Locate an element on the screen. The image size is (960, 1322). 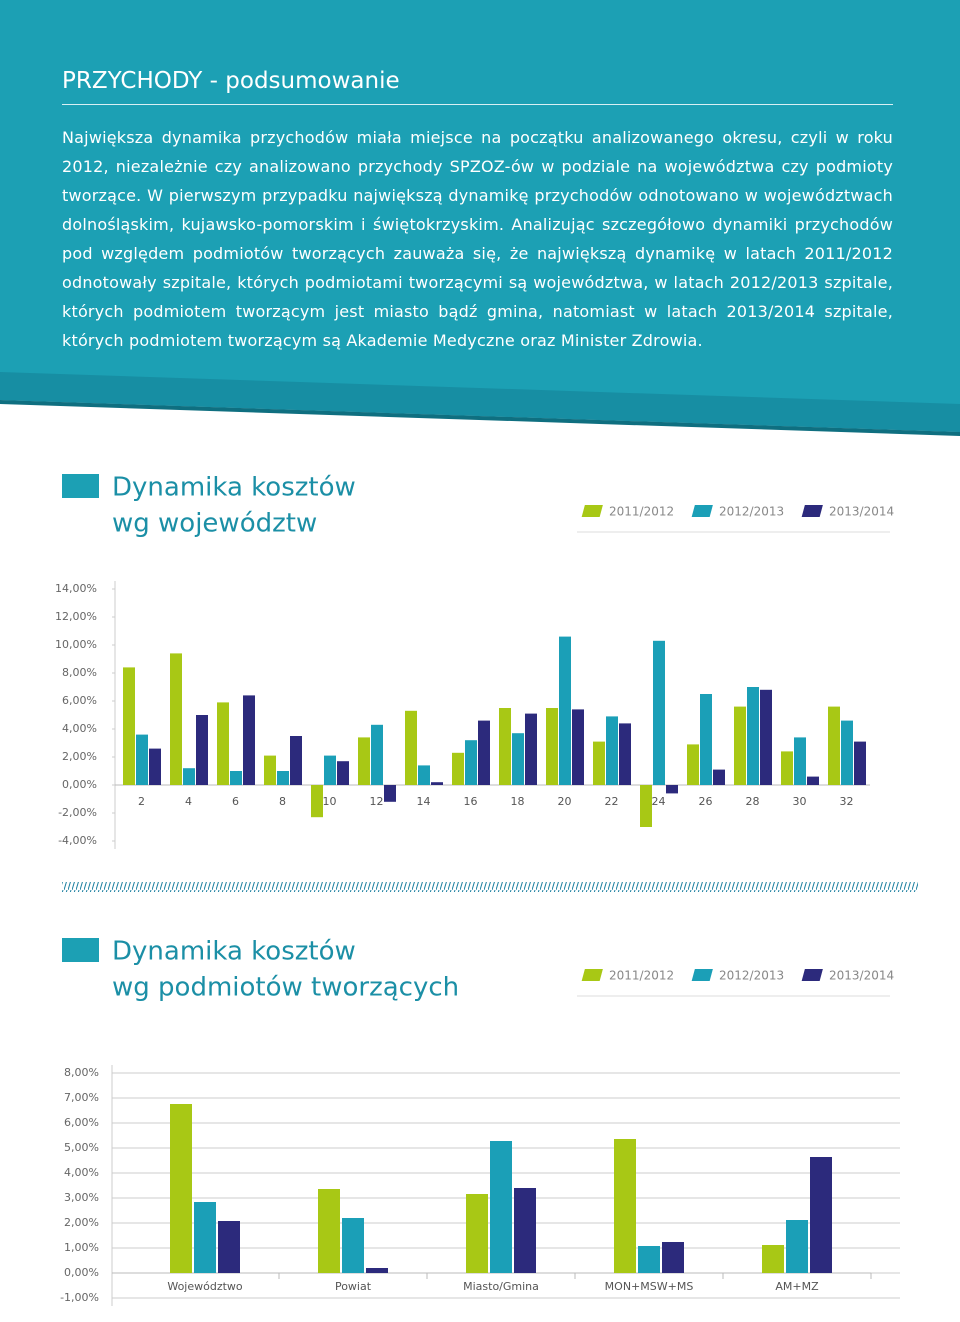
x-tick-label: 2 is located at coordinates (141, 801).